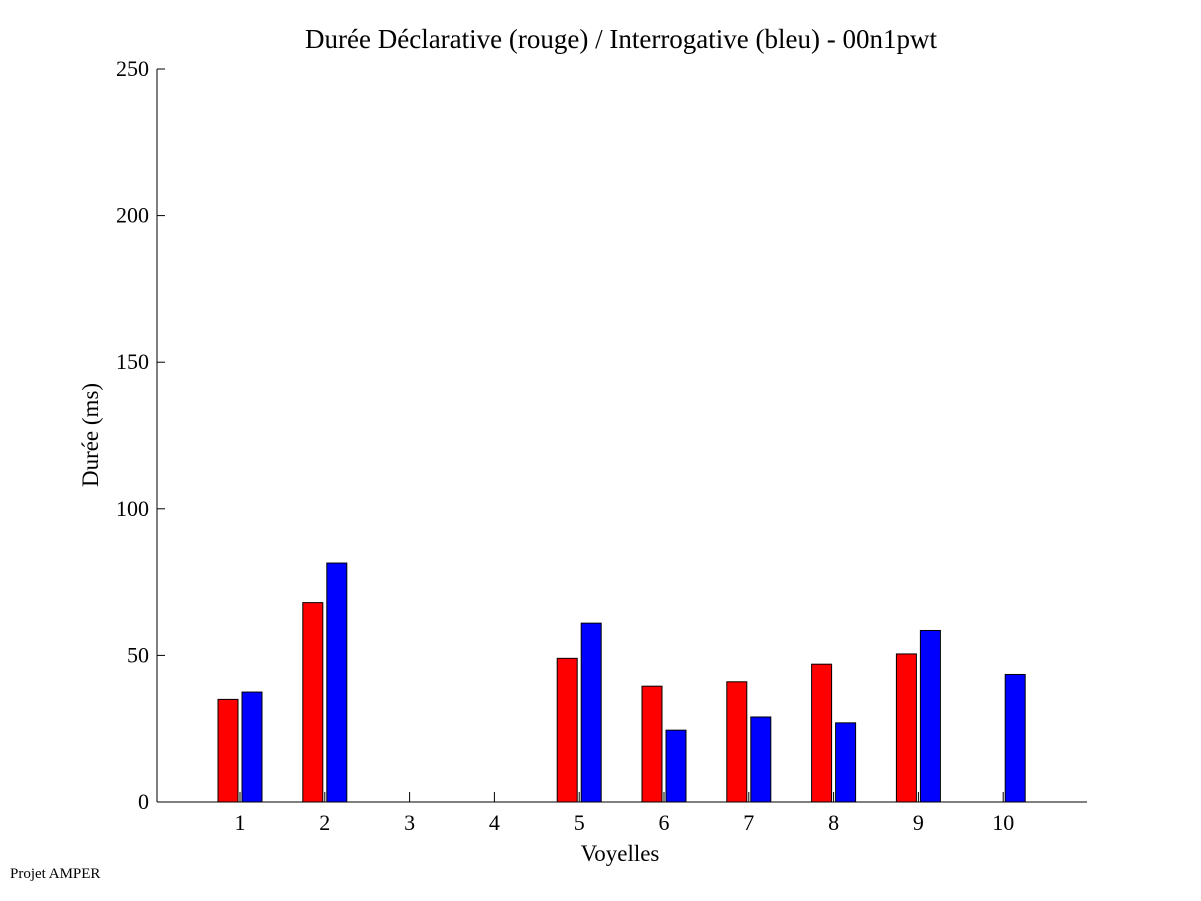  Describe the element at coordinates (620, 853) in the screenshot. I see `x-axis-label: Voyelles` at that location.